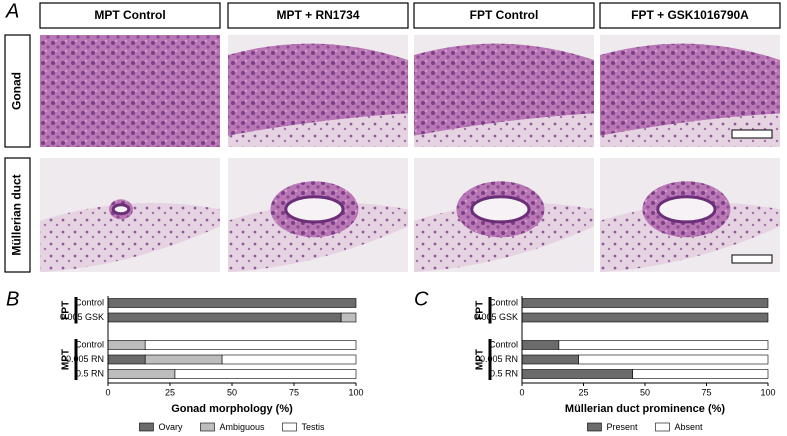 This screenshot has width=787, height=436. I want to click on legend-label: Ambiguous, so click(242, 427).